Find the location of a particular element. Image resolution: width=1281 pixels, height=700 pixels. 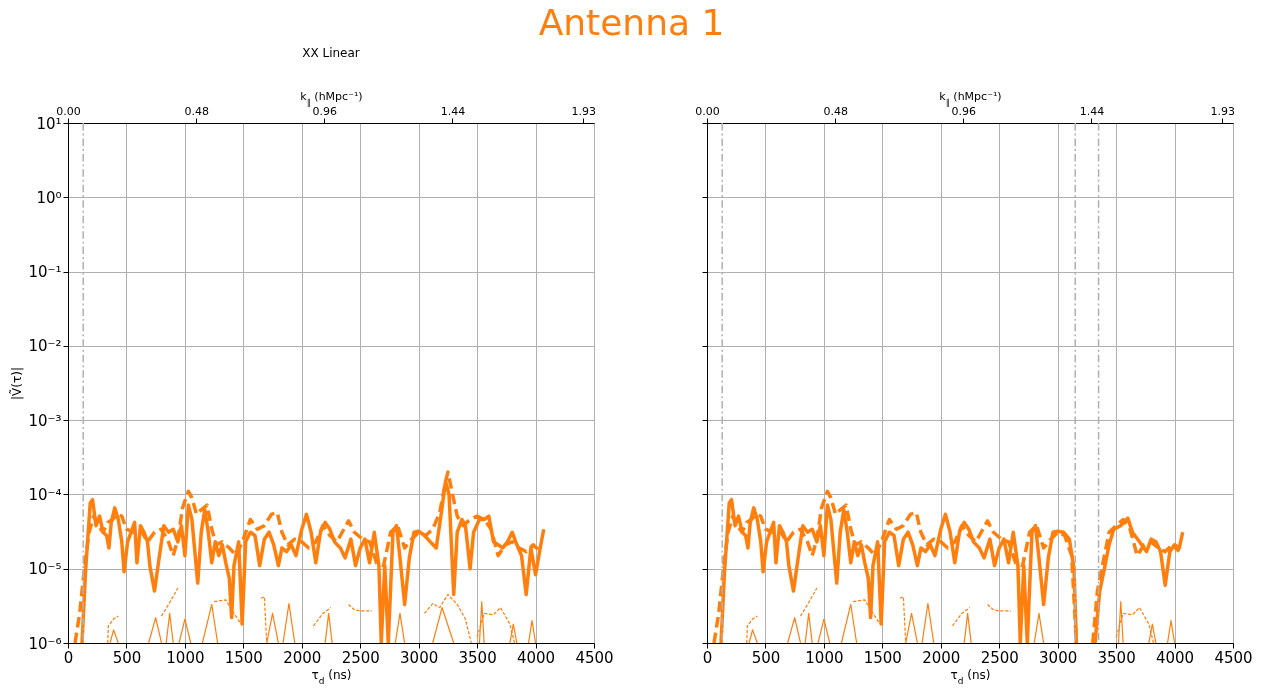

y-axis-title: |Ṽ(τ)| is located at coordinates (17, 383).